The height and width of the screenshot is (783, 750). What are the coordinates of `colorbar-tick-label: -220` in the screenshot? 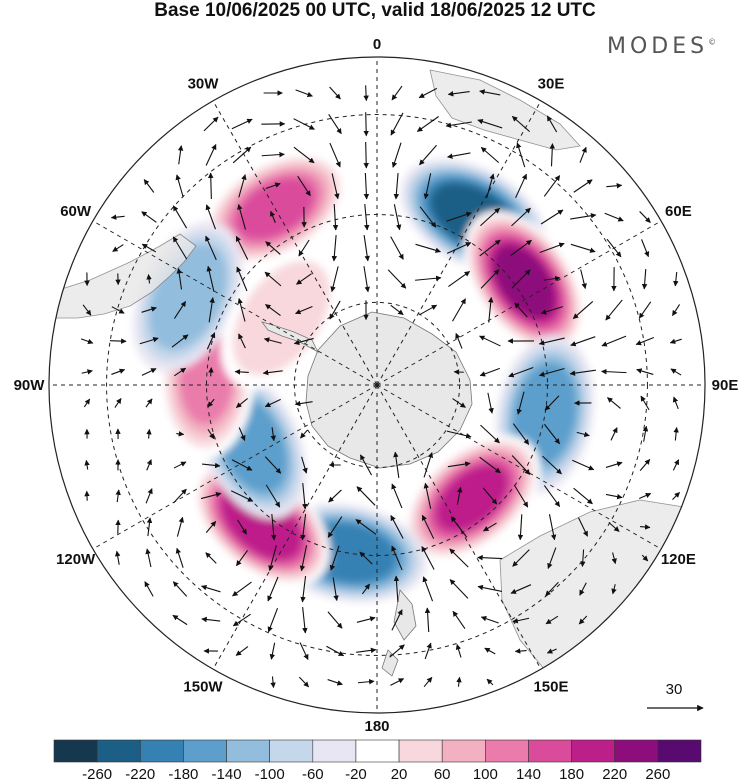 It's located at (140, 774).